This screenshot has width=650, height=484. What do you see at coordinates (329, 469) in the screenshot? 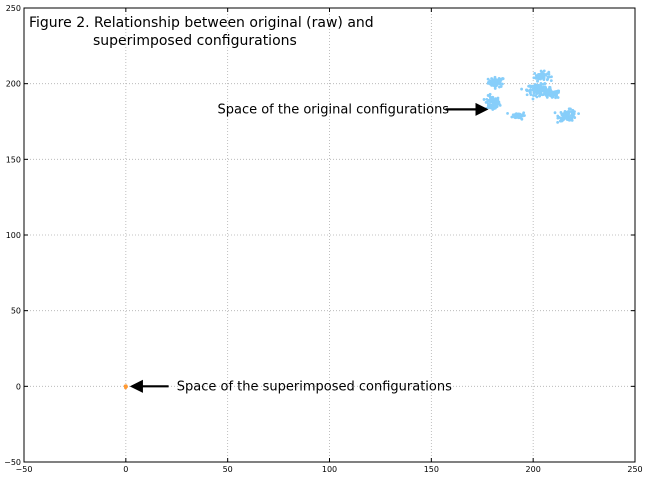
I see `x-tick-label: 100` at bounding box center [329, 469].